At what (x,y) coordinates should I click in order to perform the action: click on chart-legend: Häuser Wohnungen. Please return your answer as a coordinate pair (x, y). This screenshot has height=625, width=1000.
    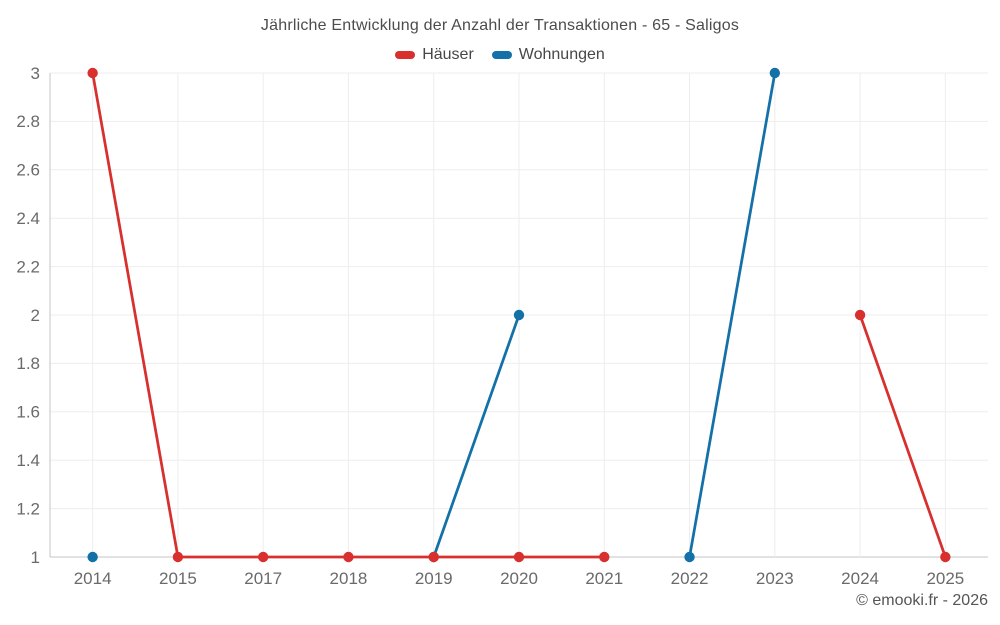
    Looking at the image, I should click on (500, 55).